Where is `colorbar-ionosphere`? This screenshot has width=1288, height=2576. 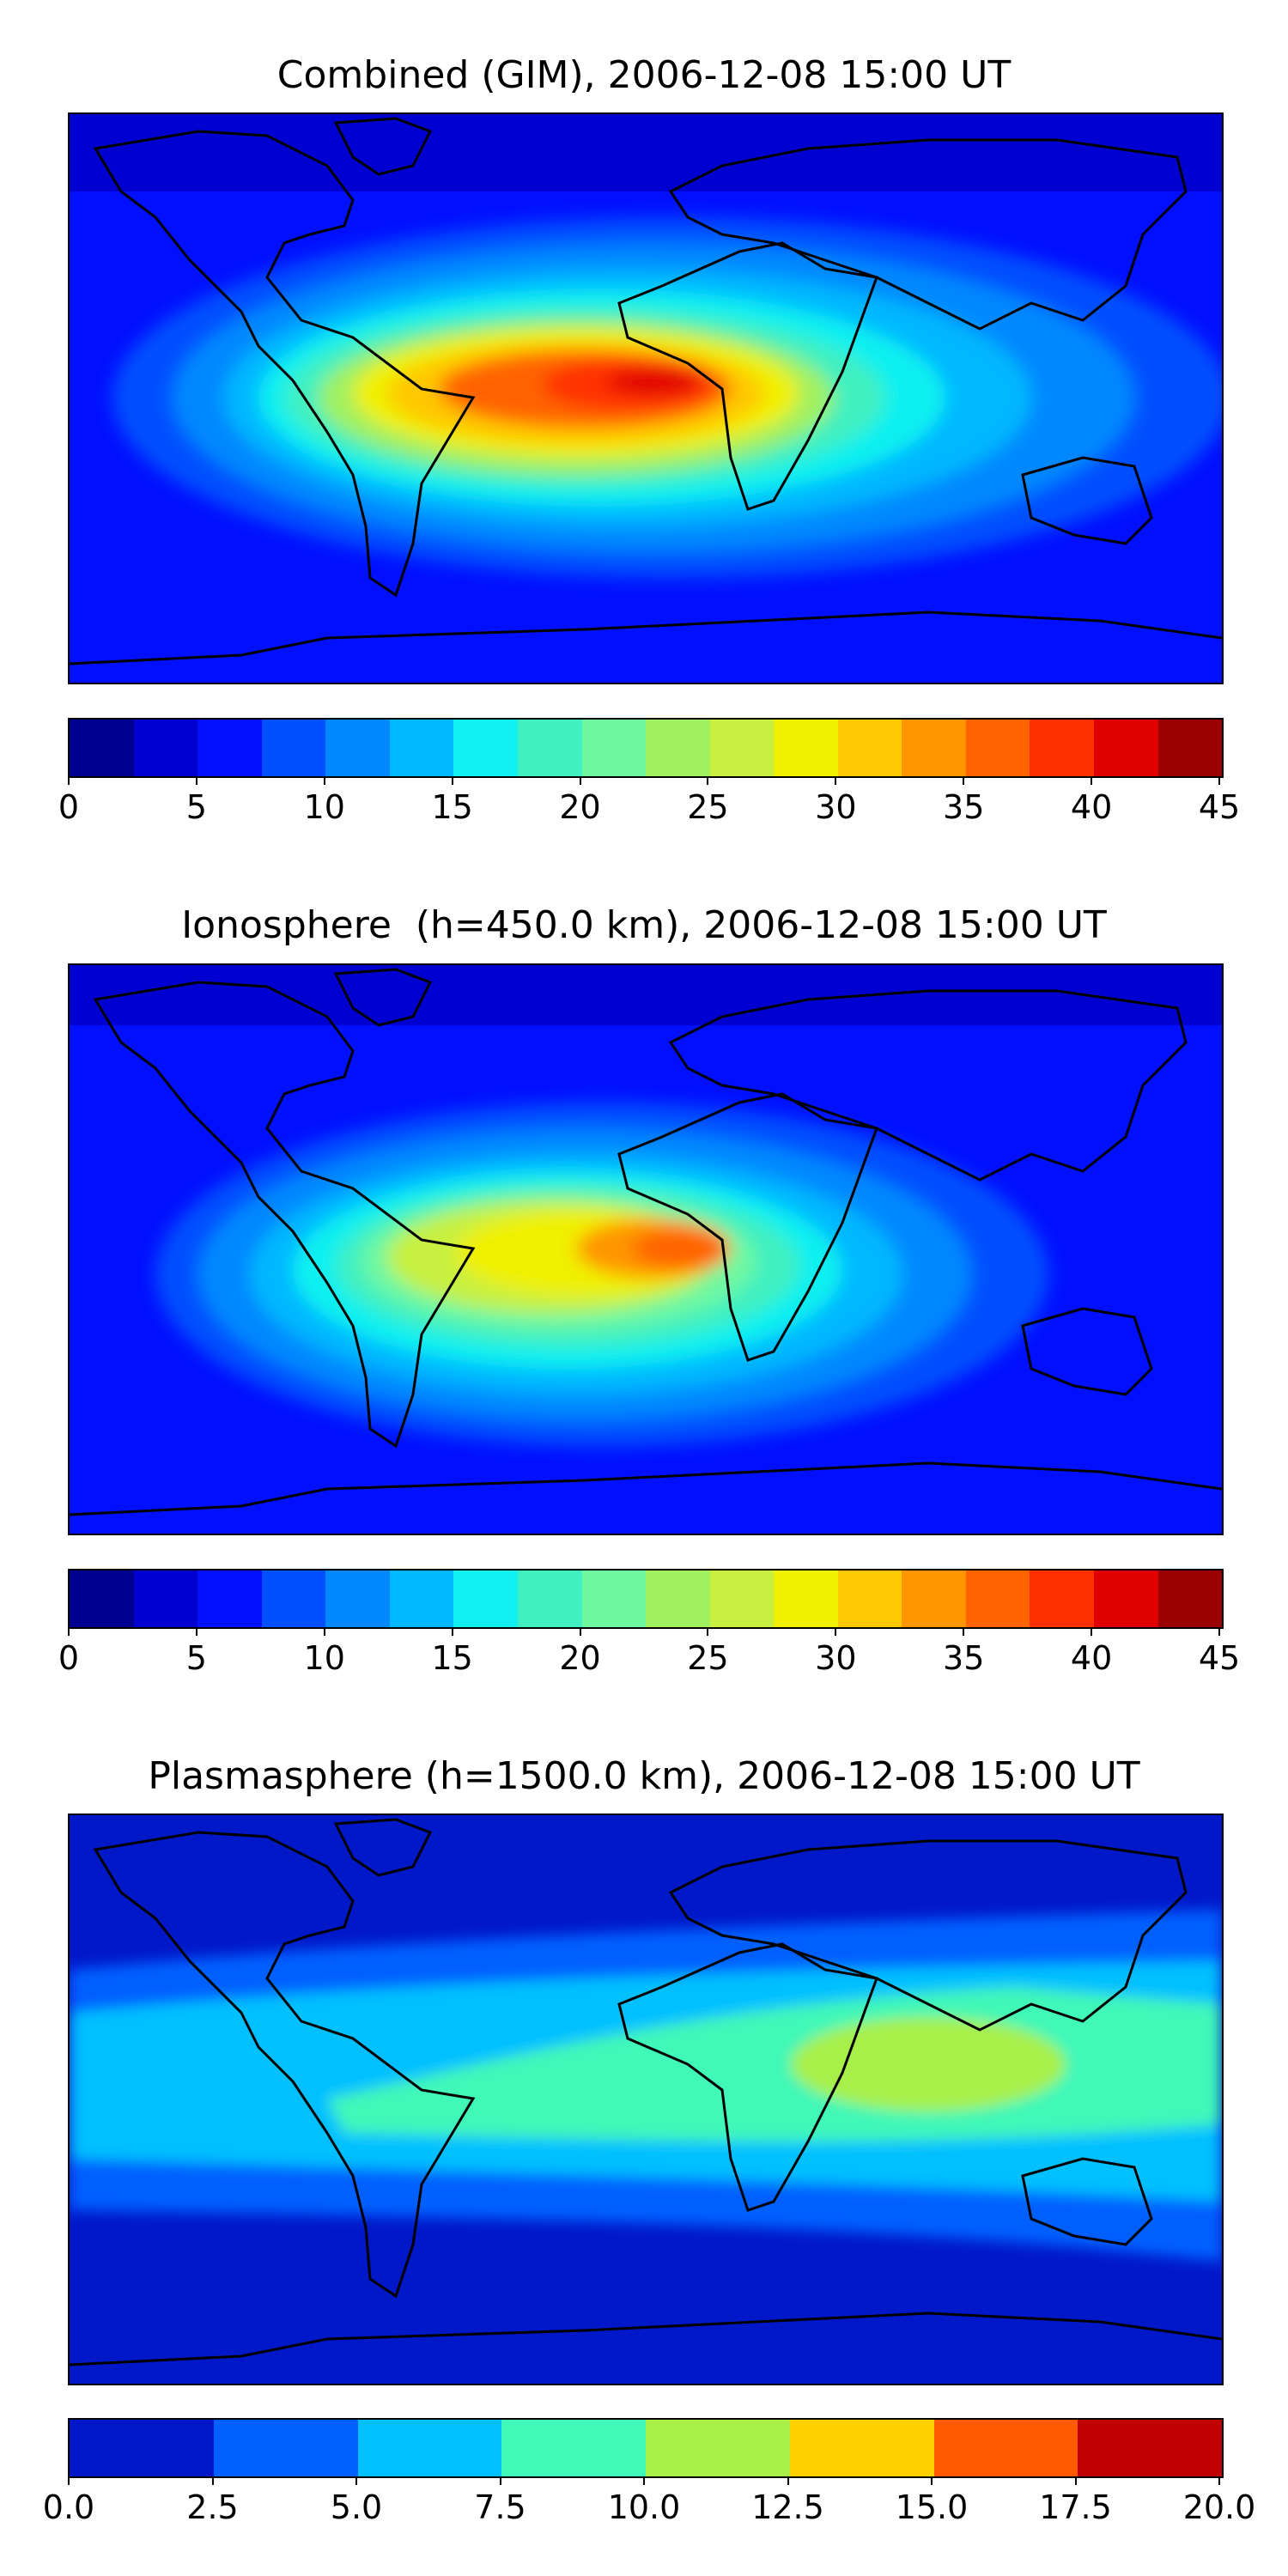
colorbar-ionosphere is located at coordinates (646, 1599).